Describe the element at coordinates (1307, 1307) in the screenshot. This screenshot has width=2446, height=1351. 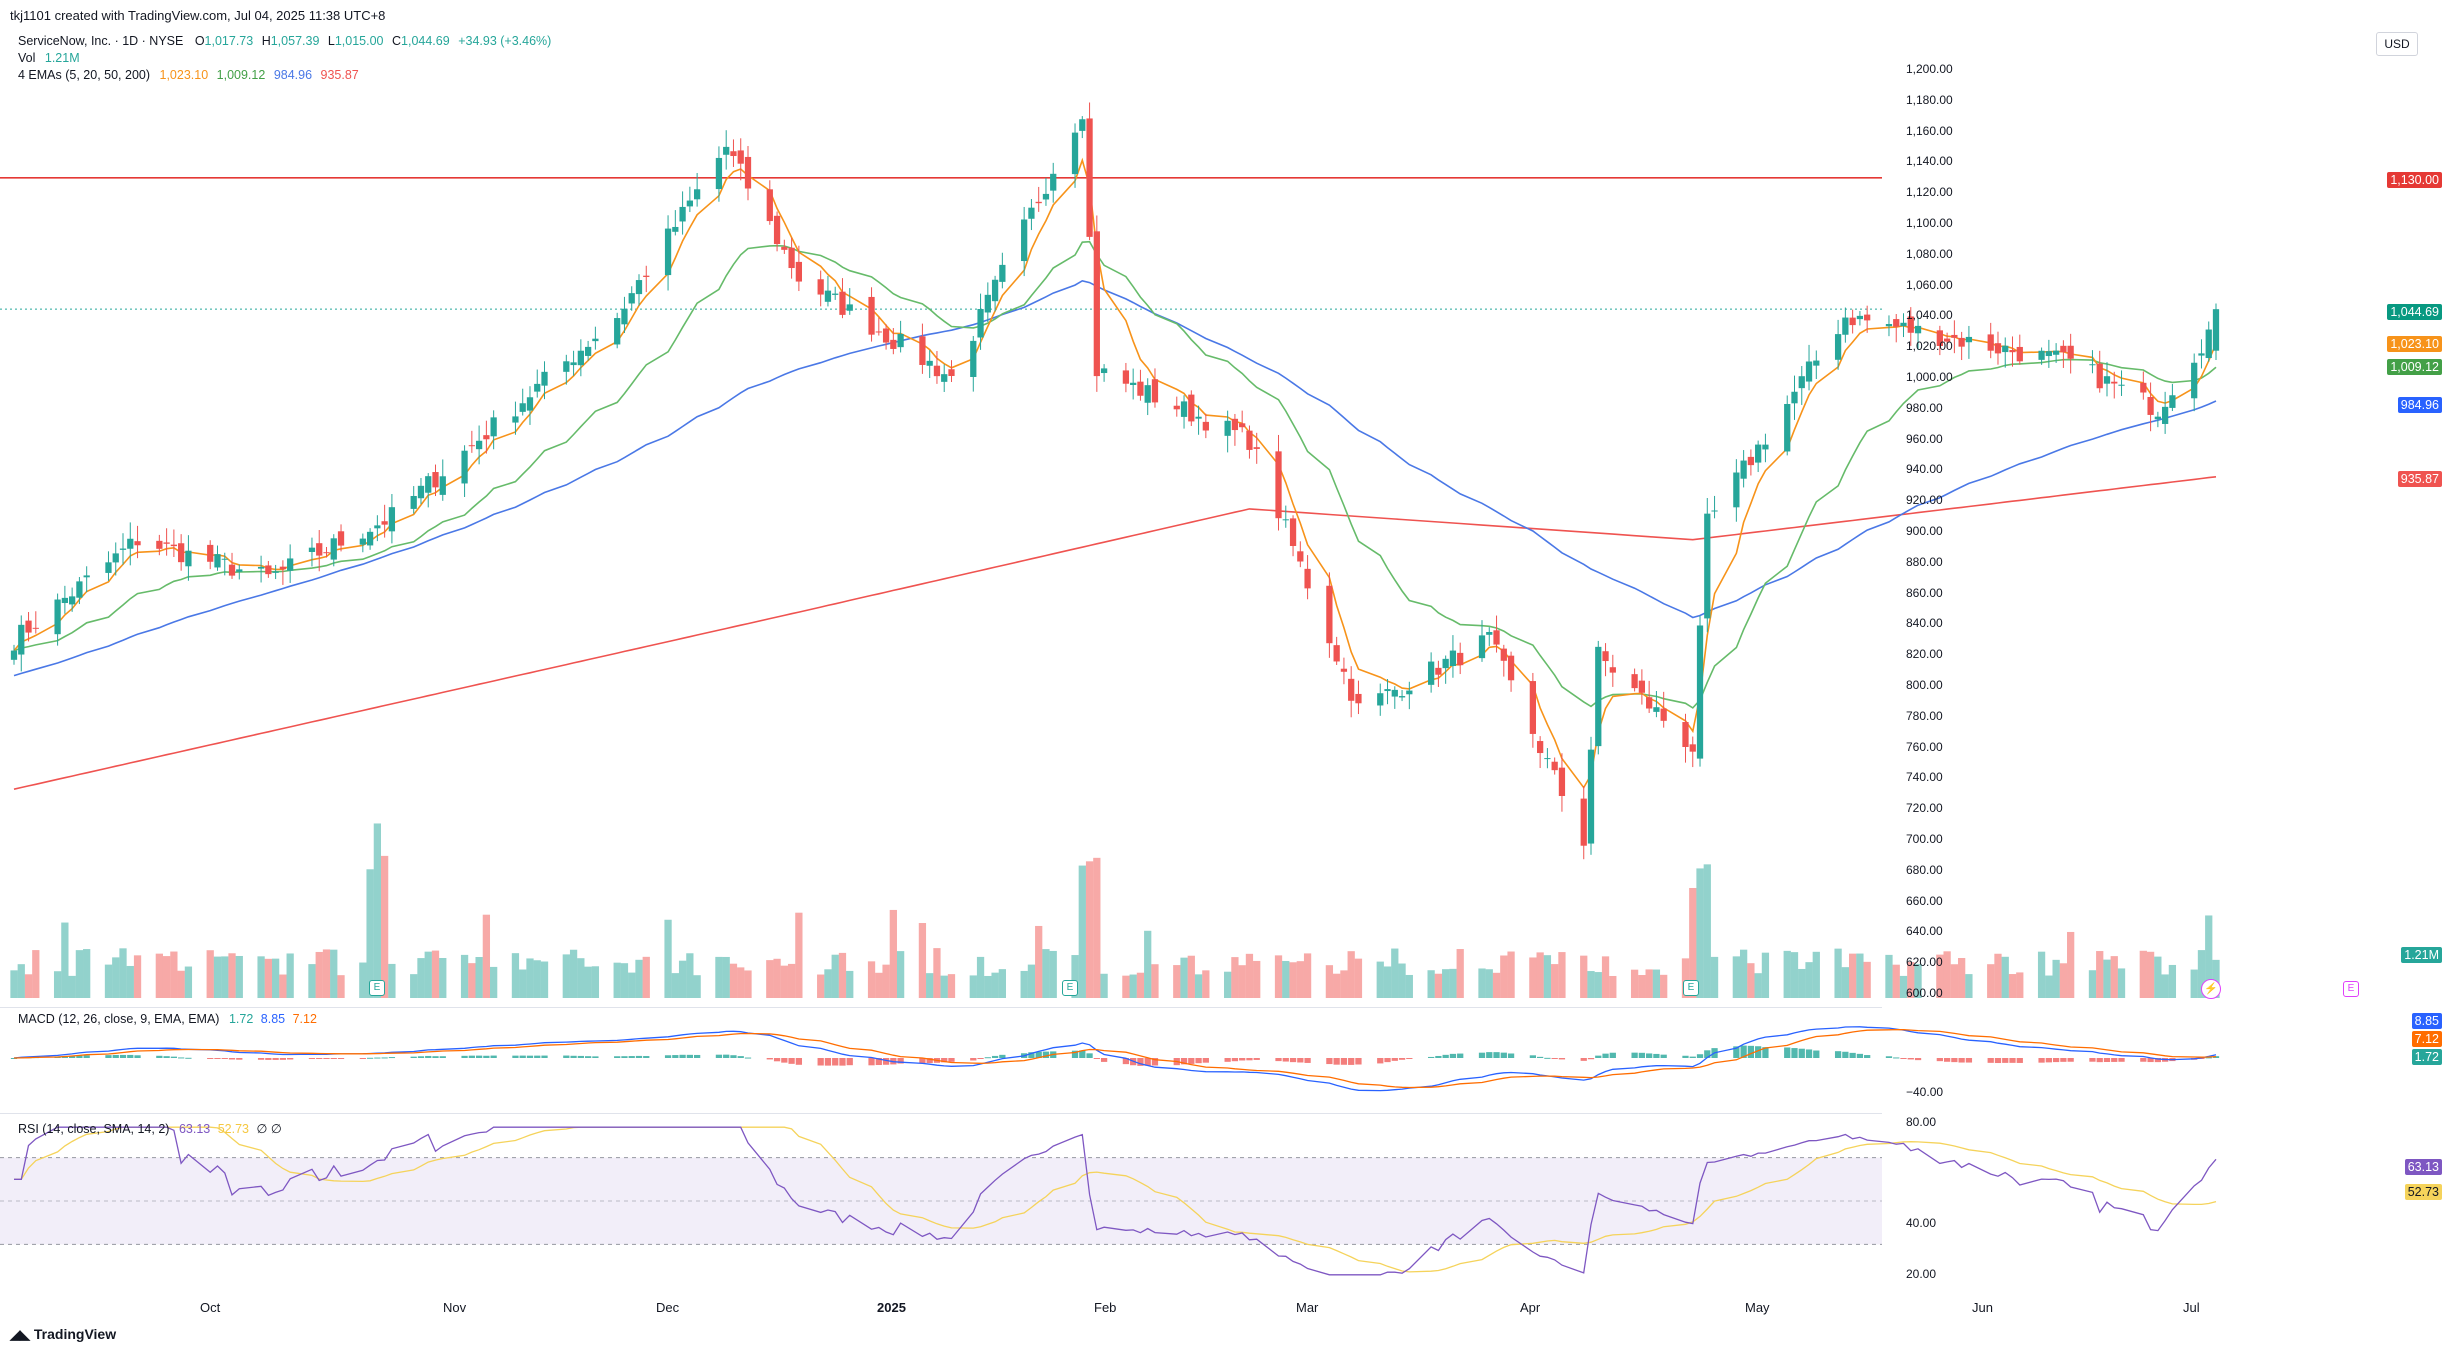
I see `time-tick-mar: Mar` at that location.